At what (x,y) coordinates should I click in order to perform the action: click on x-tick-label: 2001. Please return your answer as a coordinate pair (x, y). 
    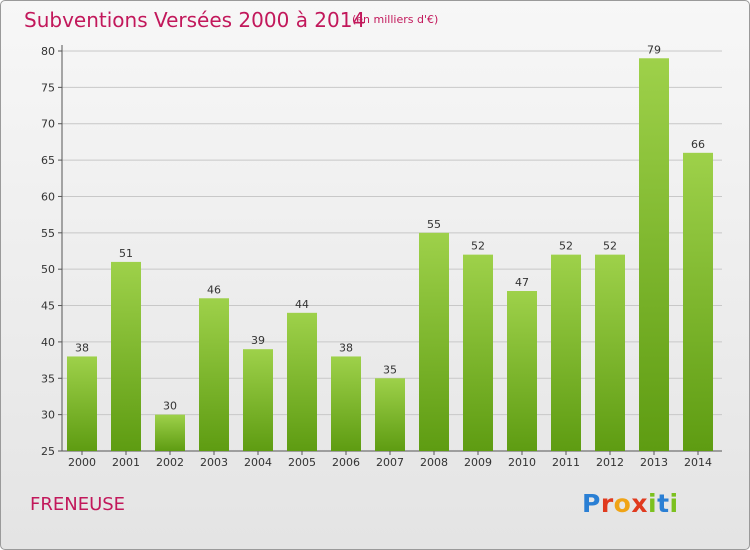
    Looking at the image, I should click on (126, 462).